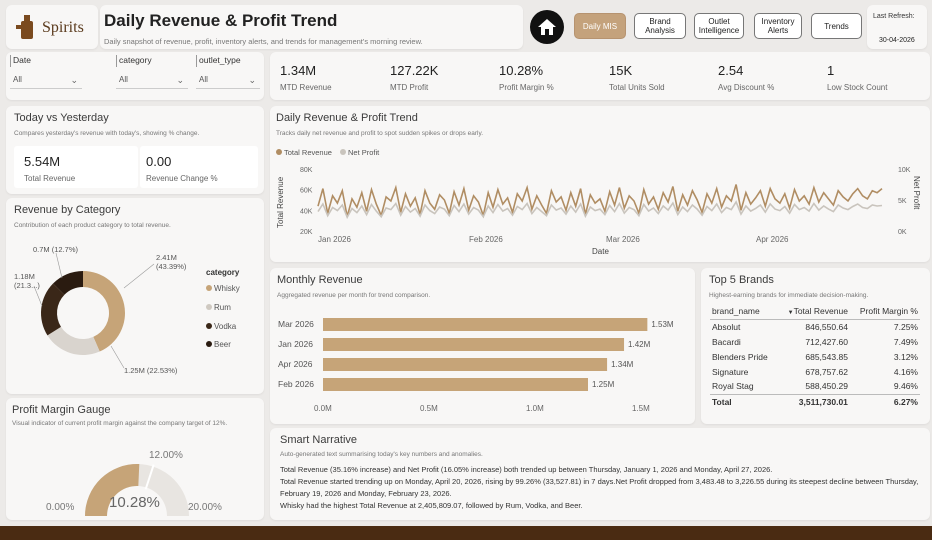 Image resolution: width=932 pixels, height=540 pixels. What do you see at coordinates (218, 307) in the screenshot?
I see `legend-item-rum: Rum` at bounding box center [218, 307].